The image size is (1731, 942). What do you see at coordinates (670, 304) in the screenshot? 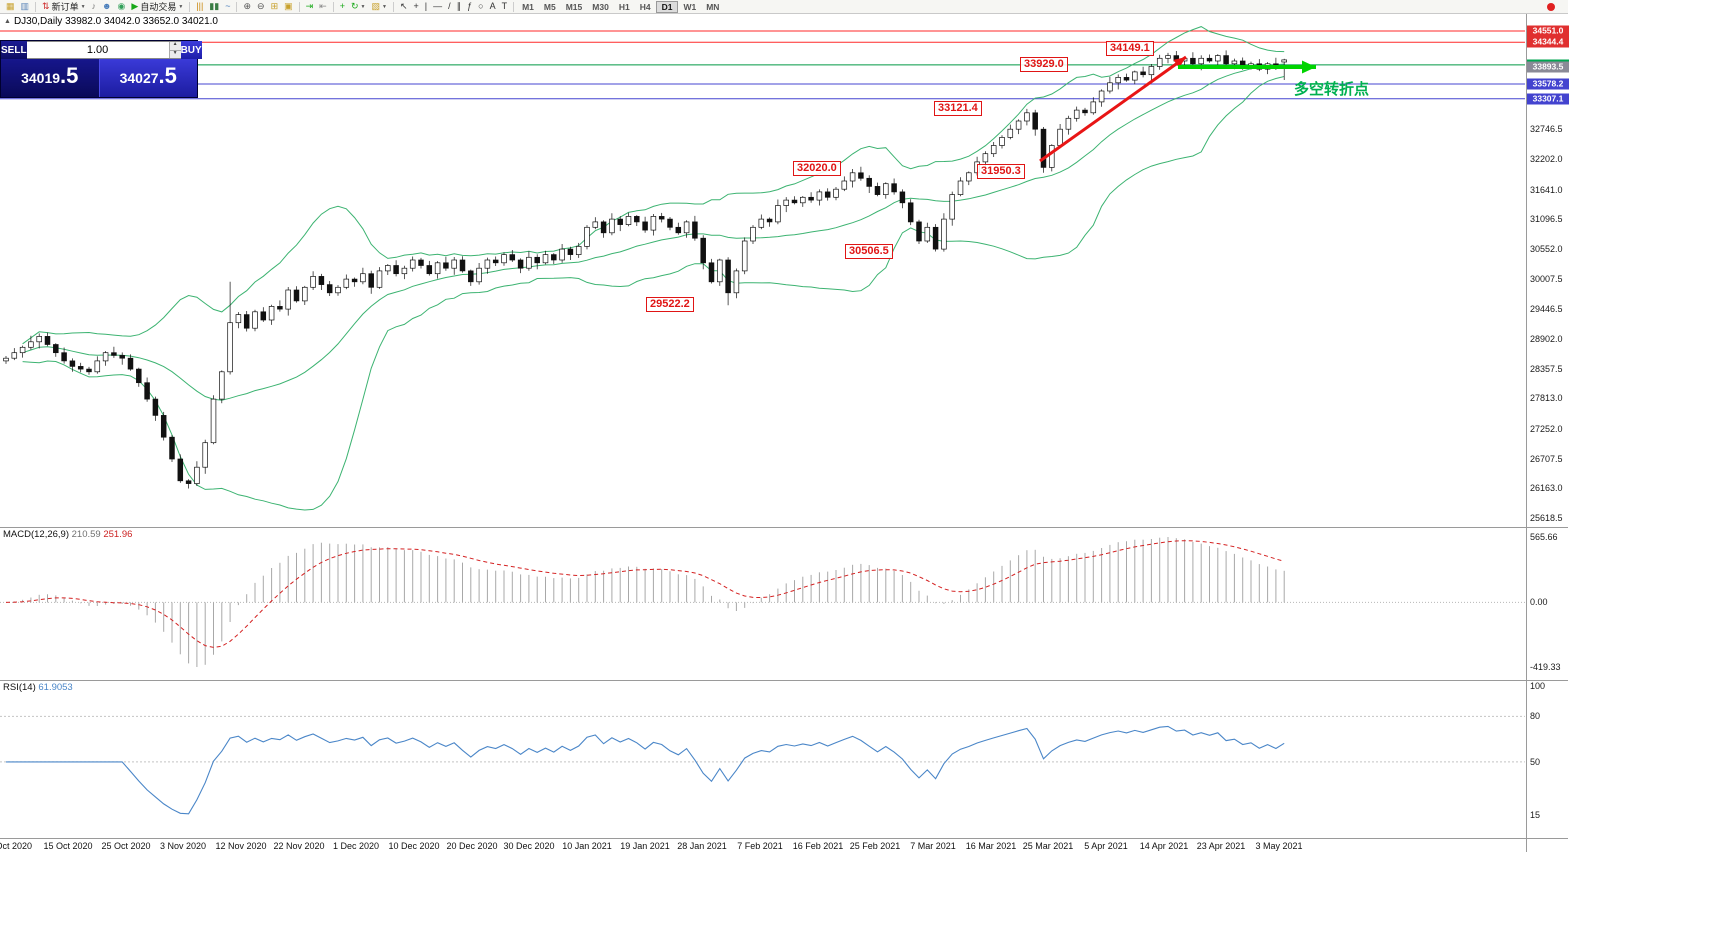
I see `price-annotation-label: 29522.2` at bounding box center [670, 304].